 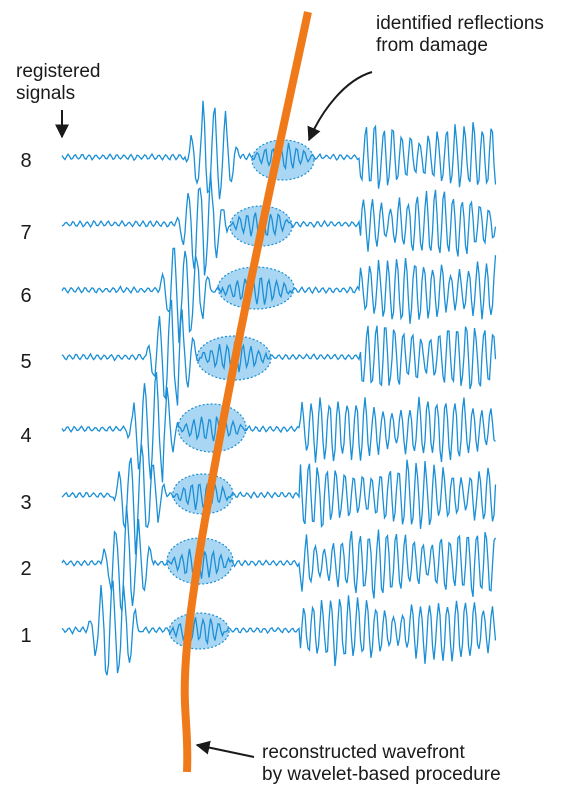 I want to click on wavefront-label-line1: reconstructed wavefront, so click(x=363, y=752).